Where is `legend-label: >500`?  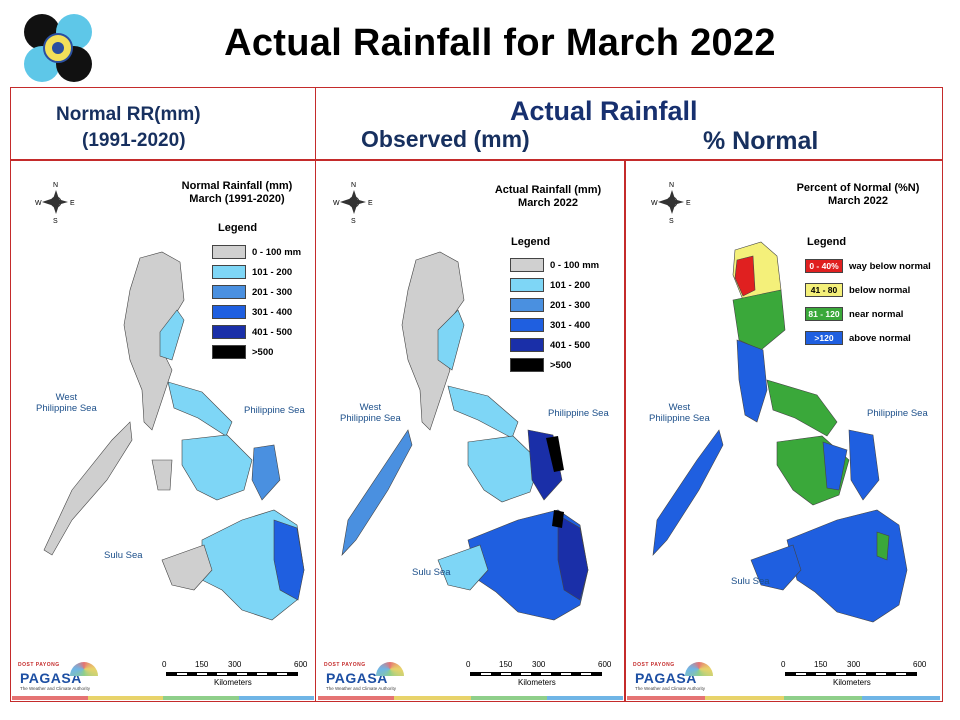 legend-label: >500 is located at coordinates (561, 365).